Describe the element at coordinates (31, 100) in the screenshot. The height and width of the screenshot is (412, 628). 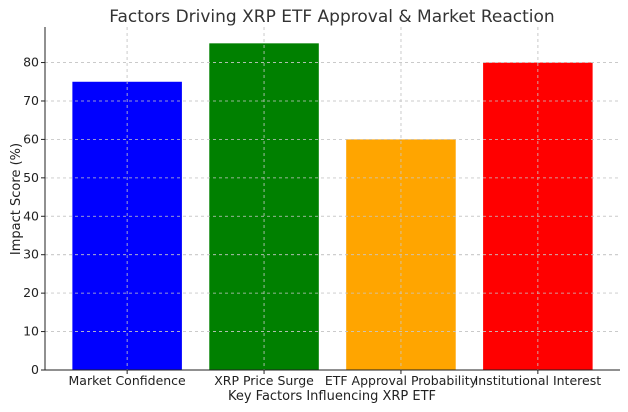
I see `y-tick-label: 70` at that location.